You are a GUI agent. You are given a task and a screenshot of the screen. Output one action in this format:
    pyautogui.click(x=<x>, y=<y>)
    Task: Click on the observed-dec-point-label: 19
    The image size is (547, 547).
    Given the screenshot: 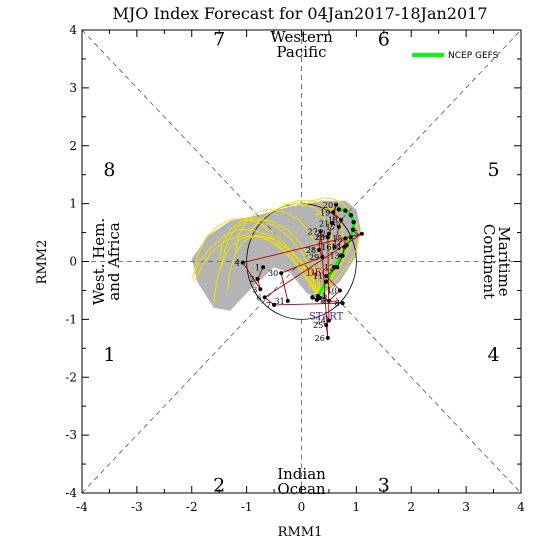 What is the action you would take?
    pyautogui.click(x=325, y=212)
    